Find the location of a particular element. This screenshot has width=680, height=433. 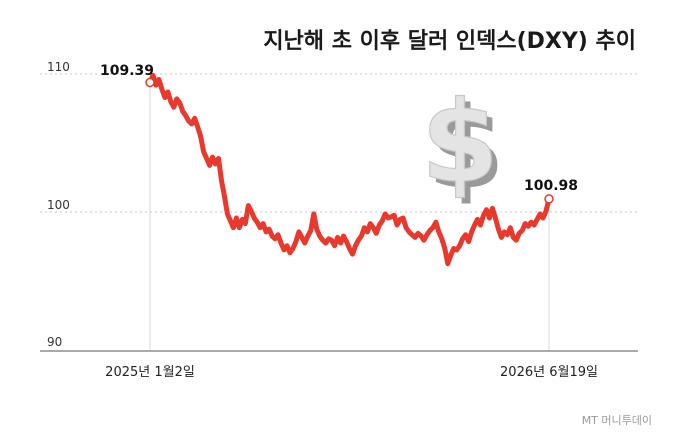

y-tick-label: 100 is located at coordinates (58, 205).